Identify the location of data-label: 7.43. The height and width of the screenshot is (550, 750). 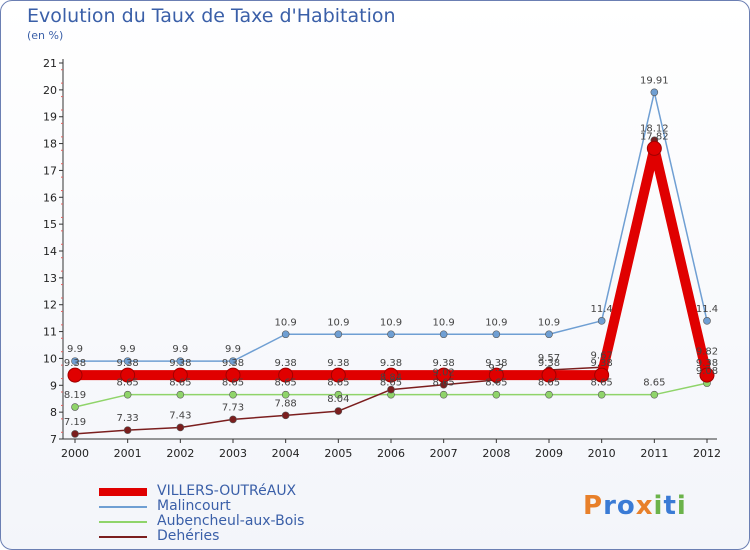
(180, 415).